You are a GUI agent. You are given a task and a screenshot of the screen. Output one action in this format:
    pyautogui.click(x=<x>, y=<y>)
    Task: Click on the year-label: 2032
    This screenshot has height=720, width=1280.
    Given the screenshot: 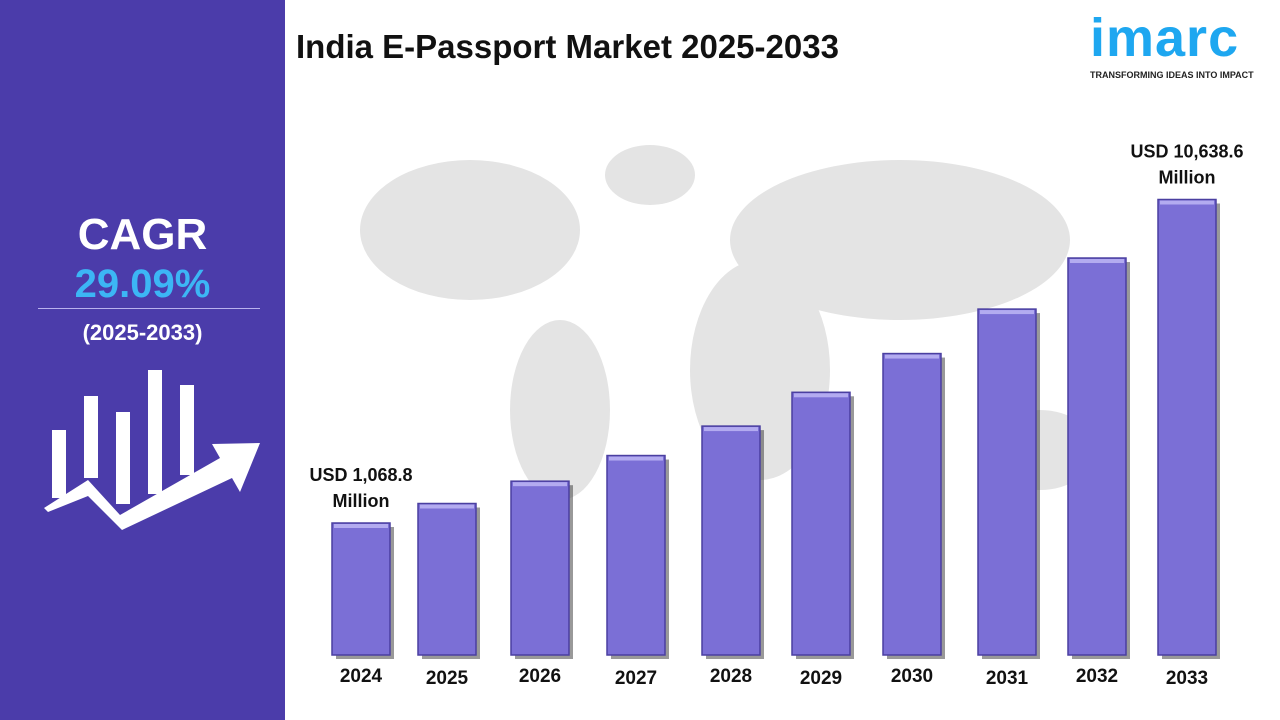 What is the action you would take?
    pyautogui.click(x=1097, y=676)
    